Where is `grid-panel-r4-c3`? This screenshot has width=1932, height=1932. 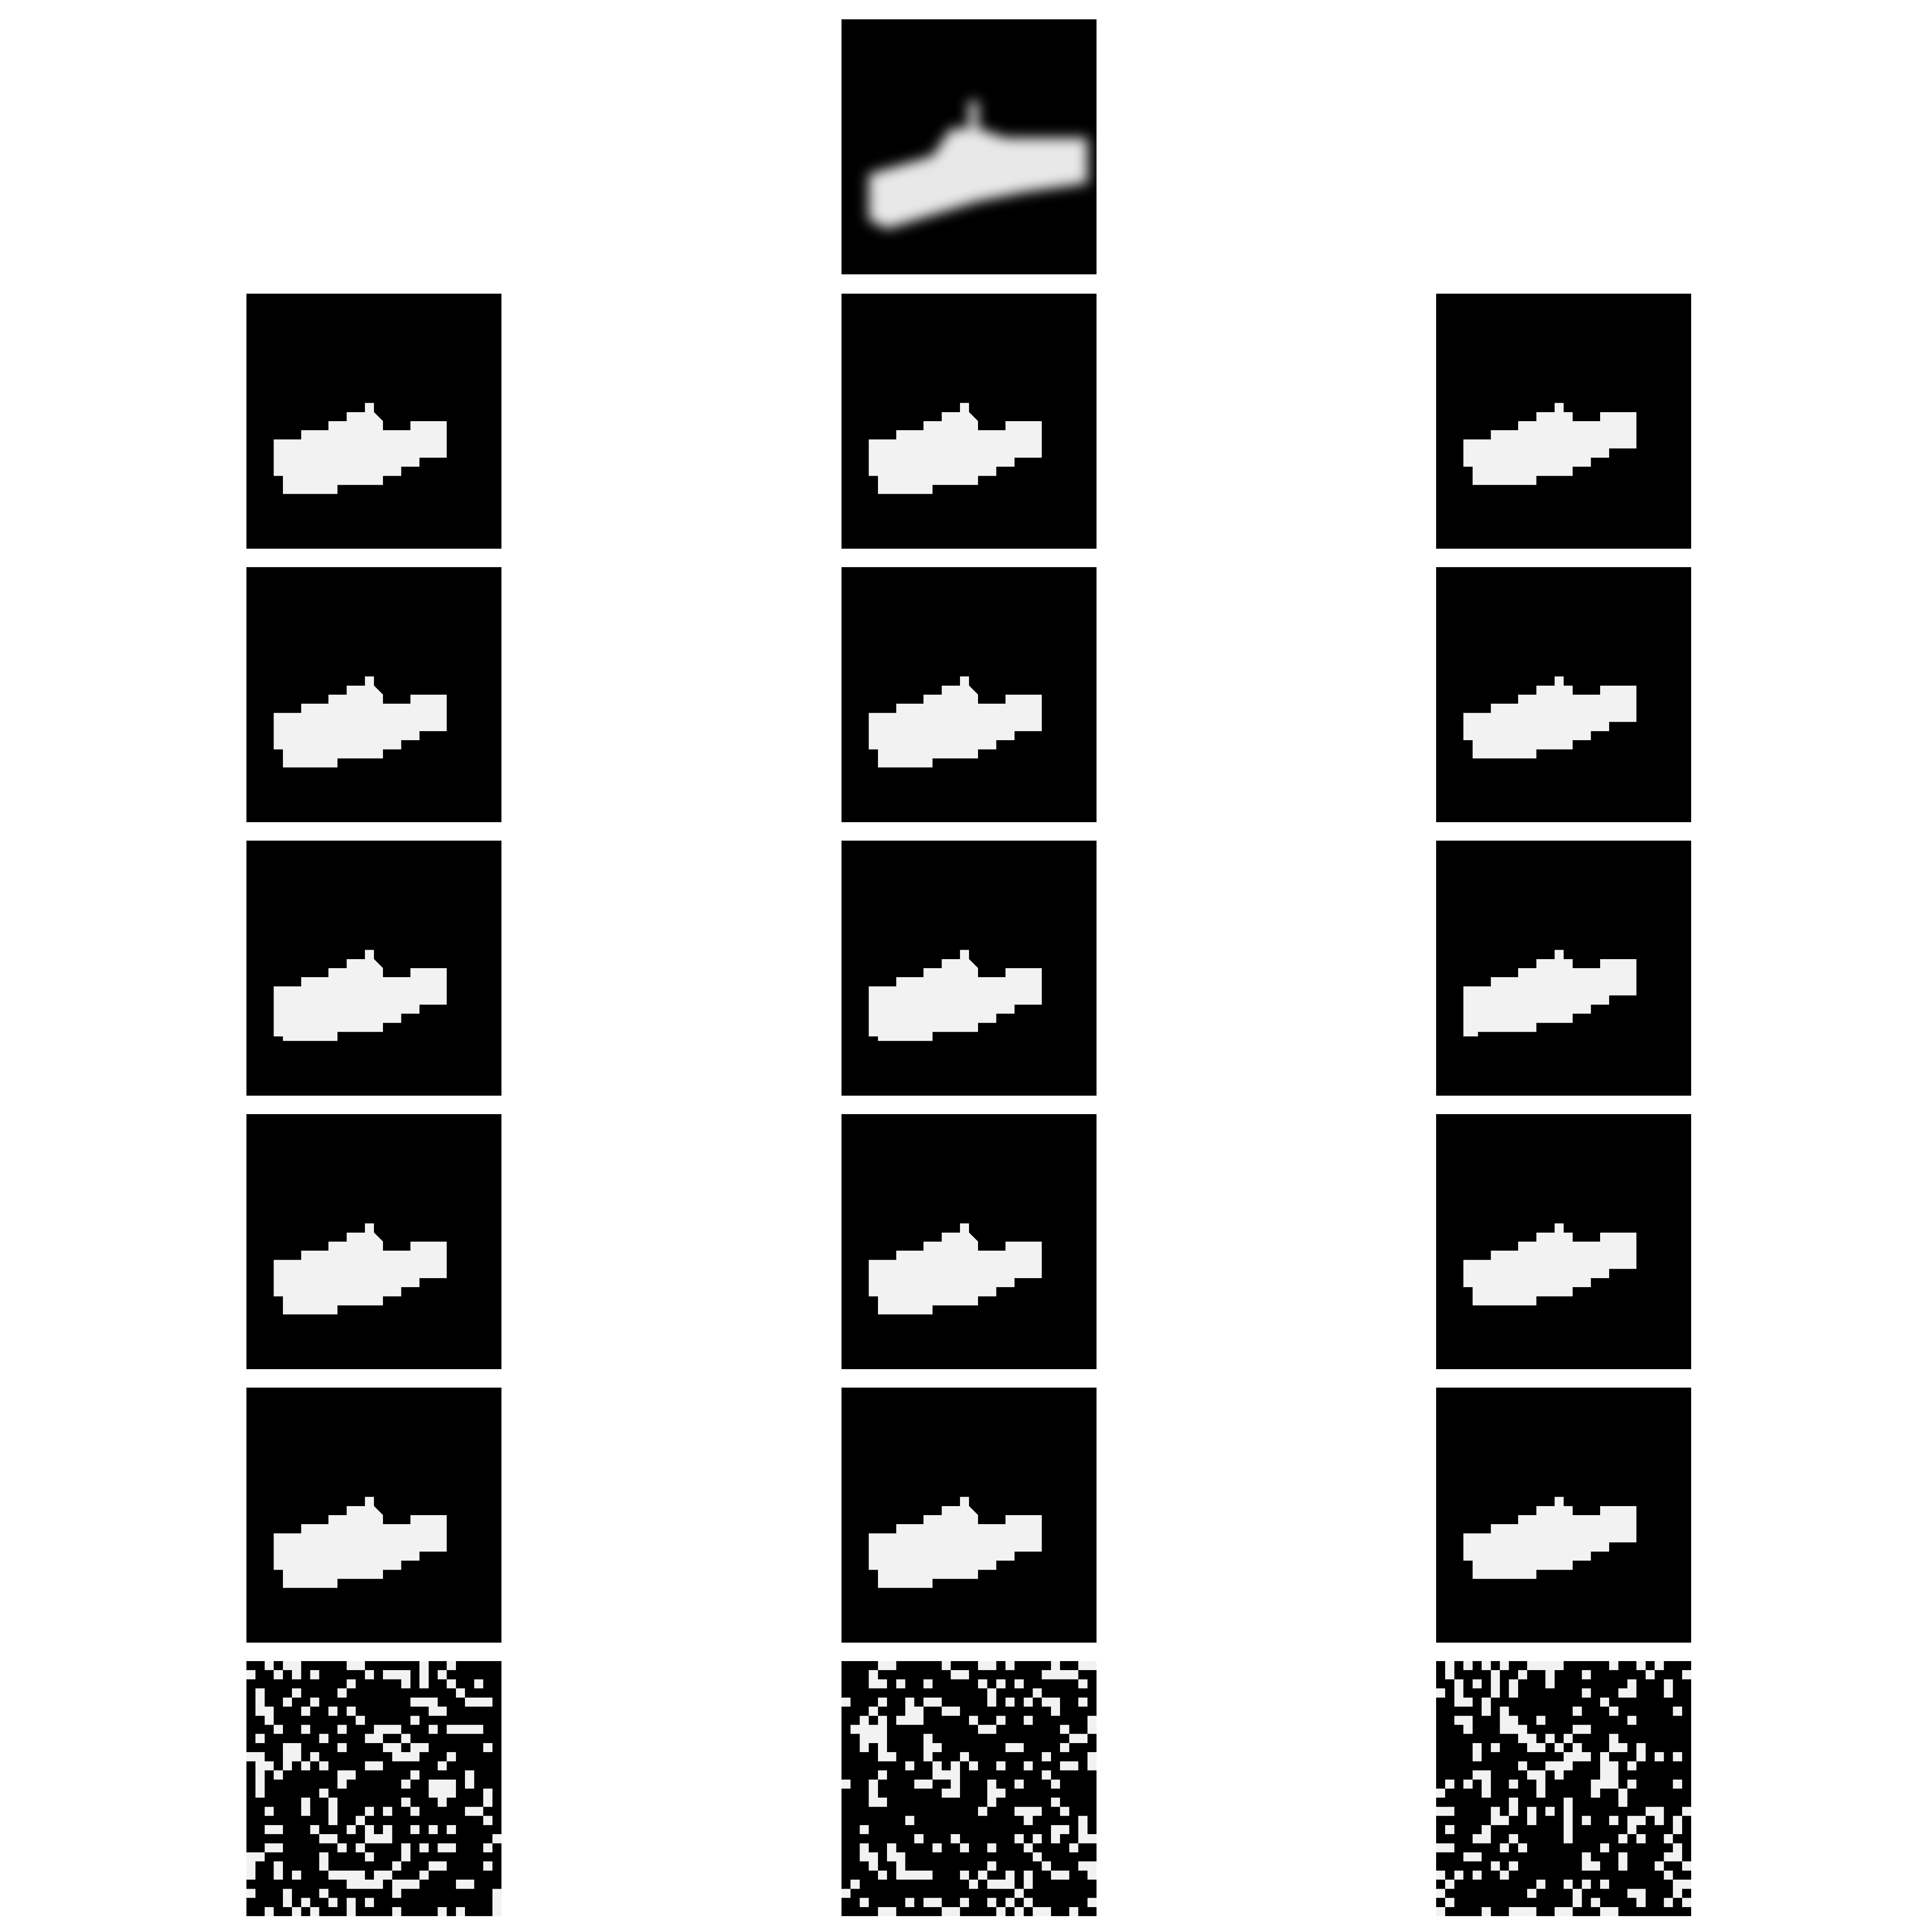 grid-panel-r4-c3 is located at coordinates (1564, 1241).